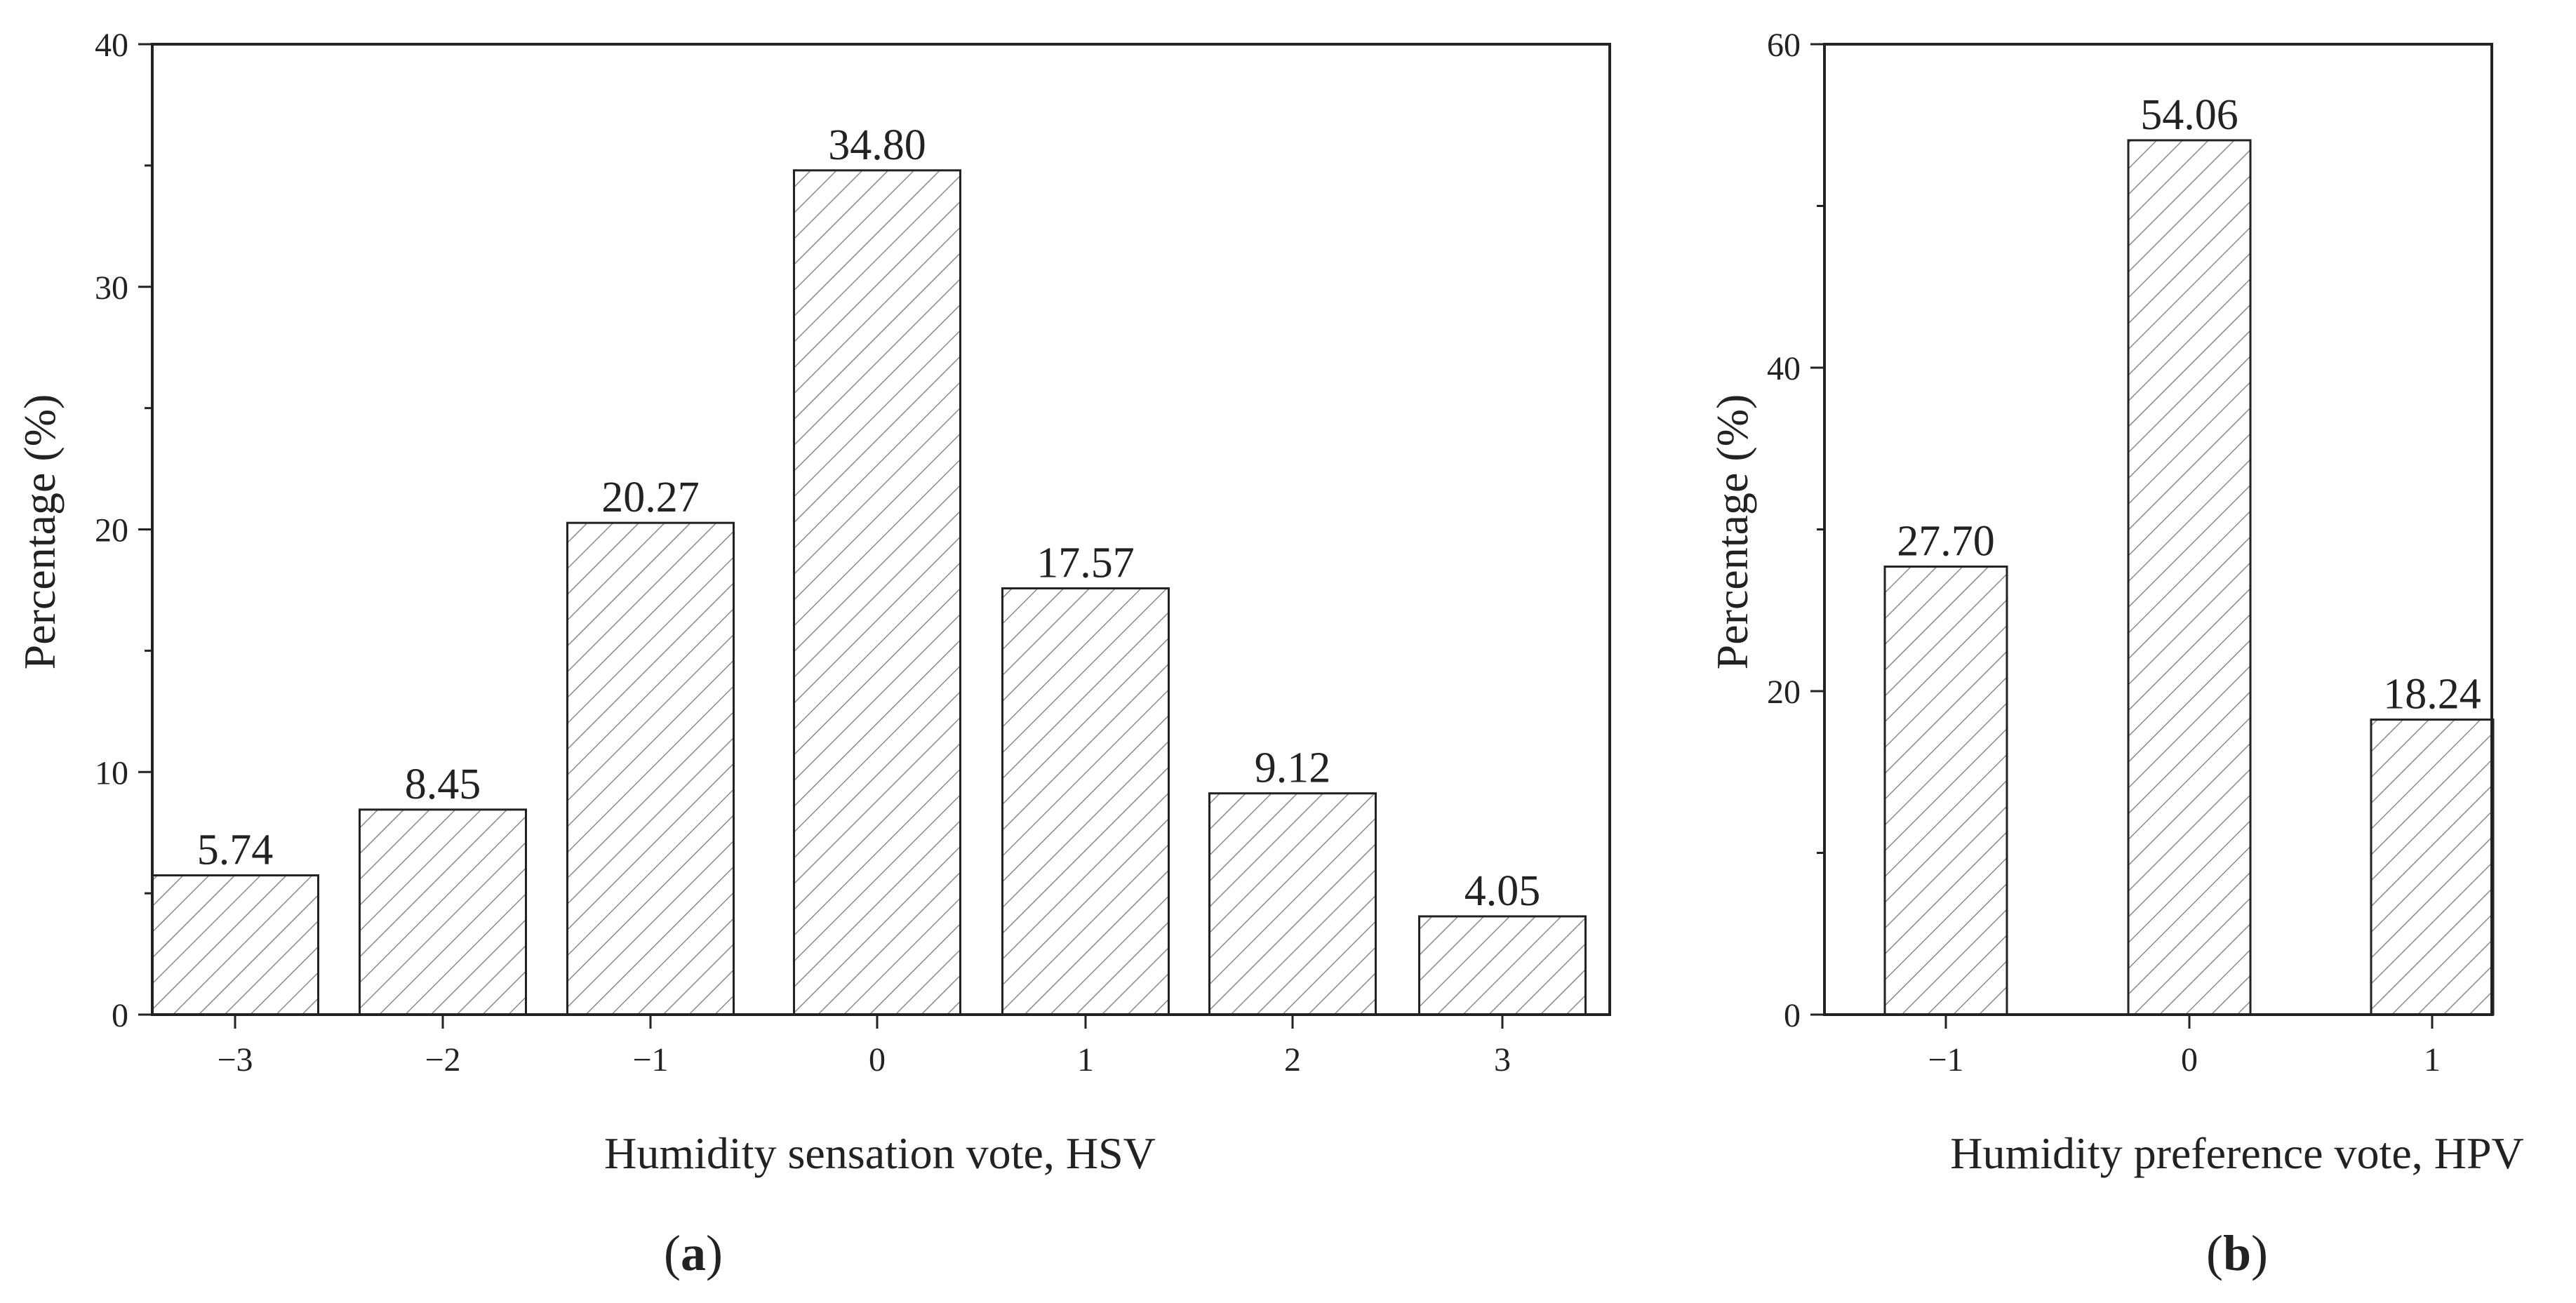 The image size is (2576, 1303). What do you see at coordinates (2237, 1253) in the screenshot?
I see `panel-label-b: (b)` at bounding box center [2237, 1253].